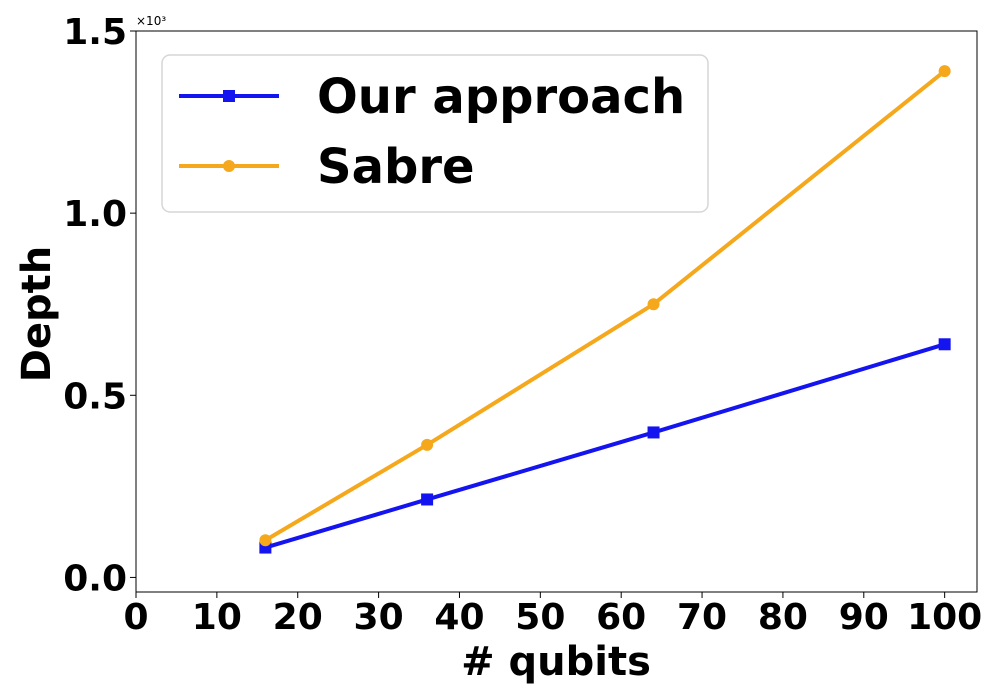  Describe the element at coordinates (944, 617) in the screenshot. I see `x-tick-label: 100` at that location.